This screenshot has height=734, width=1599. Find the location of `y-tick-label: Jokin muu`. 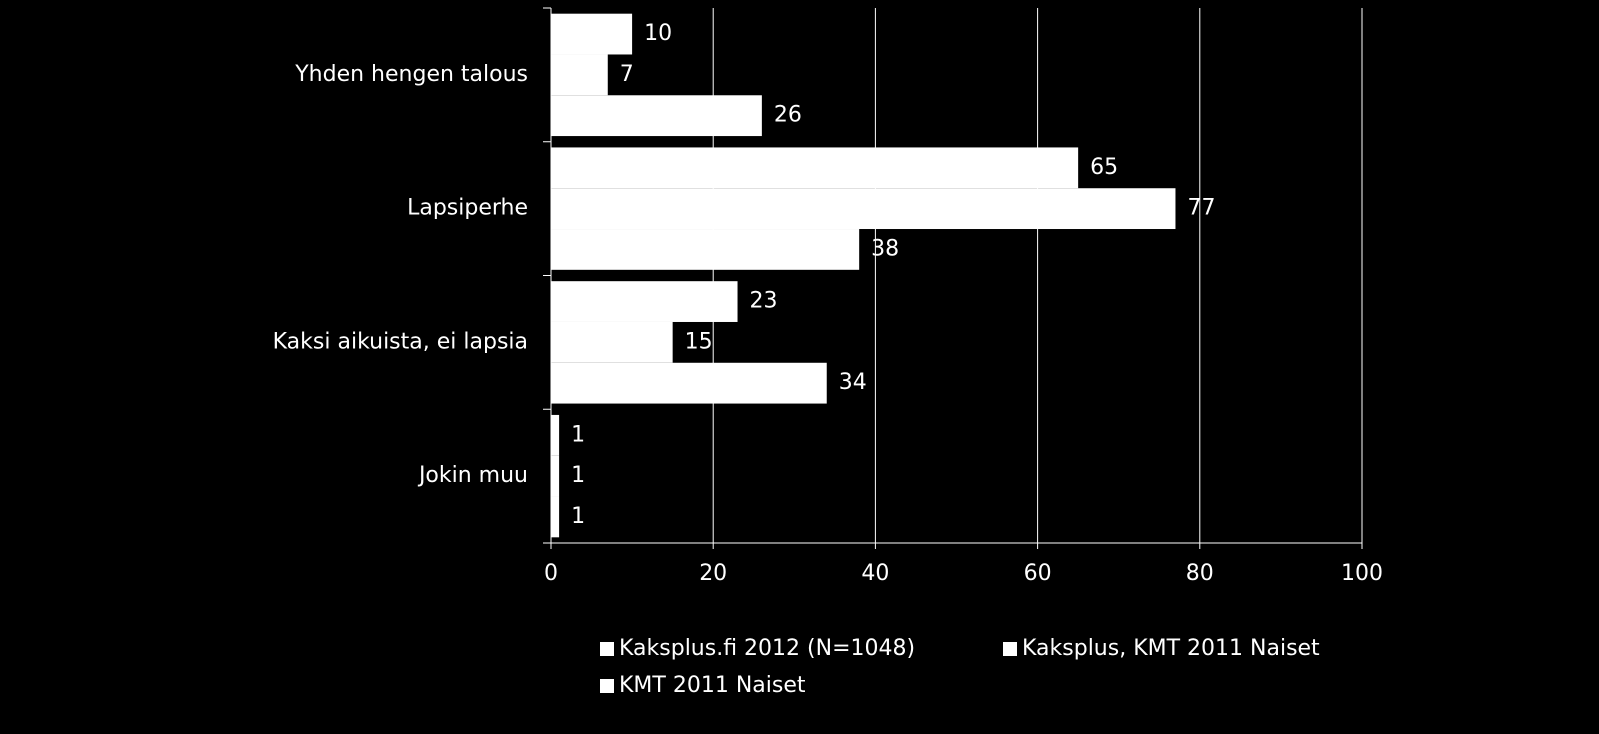

y-tick-label: Jokin muu is located at coordinates (472, 475).